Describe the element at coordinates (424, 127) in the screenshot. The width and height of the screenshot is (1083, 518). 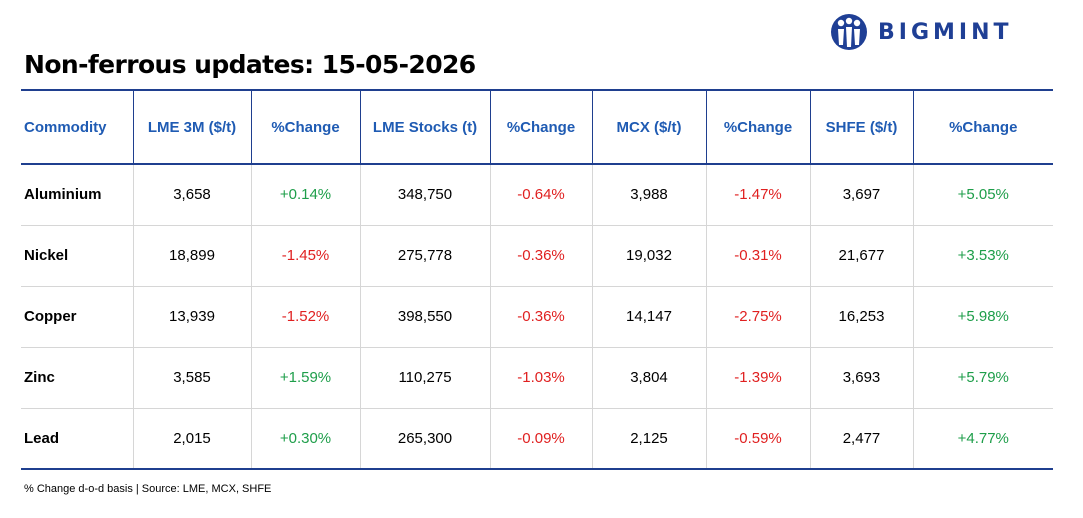
I see `header-lme-stocks: LME Stocks (t)` at that location.